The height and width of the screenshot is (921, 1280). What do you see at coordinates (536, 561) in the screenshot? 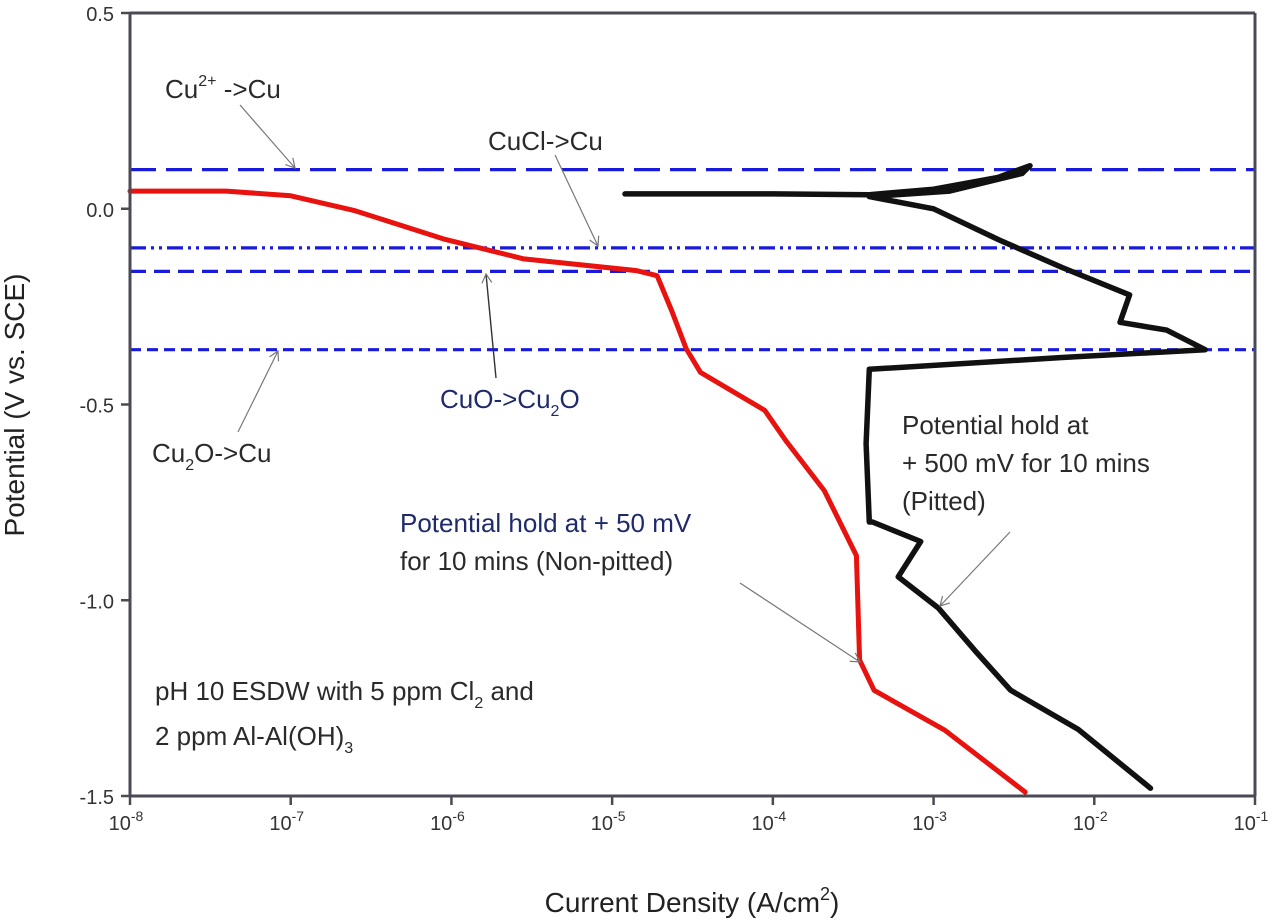
I see `svg-text: for 10 mins (Non-pitted)` at bounding box center [536, 561].